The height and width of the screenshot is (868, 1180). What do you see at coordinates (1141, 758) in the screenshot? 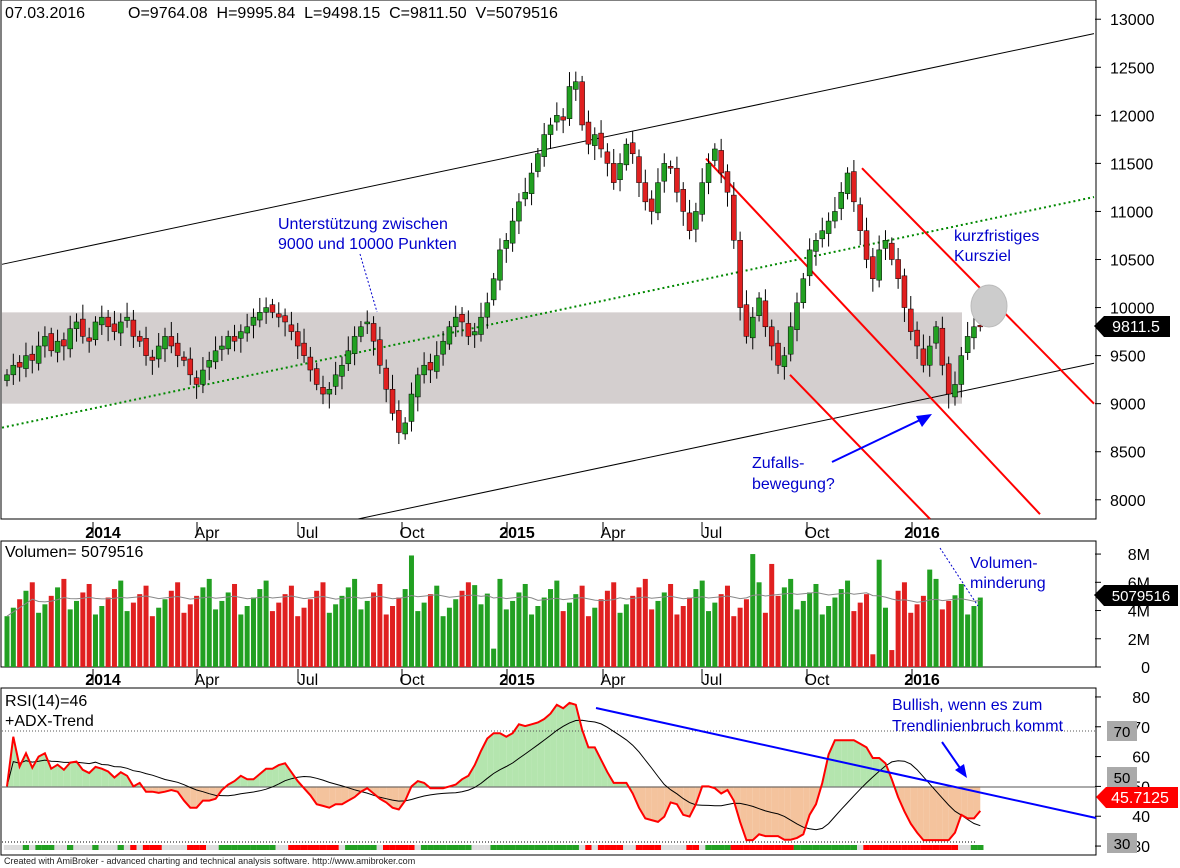
I see `rsi-y-tick-label: 60` at bounding box center [1141, 758].